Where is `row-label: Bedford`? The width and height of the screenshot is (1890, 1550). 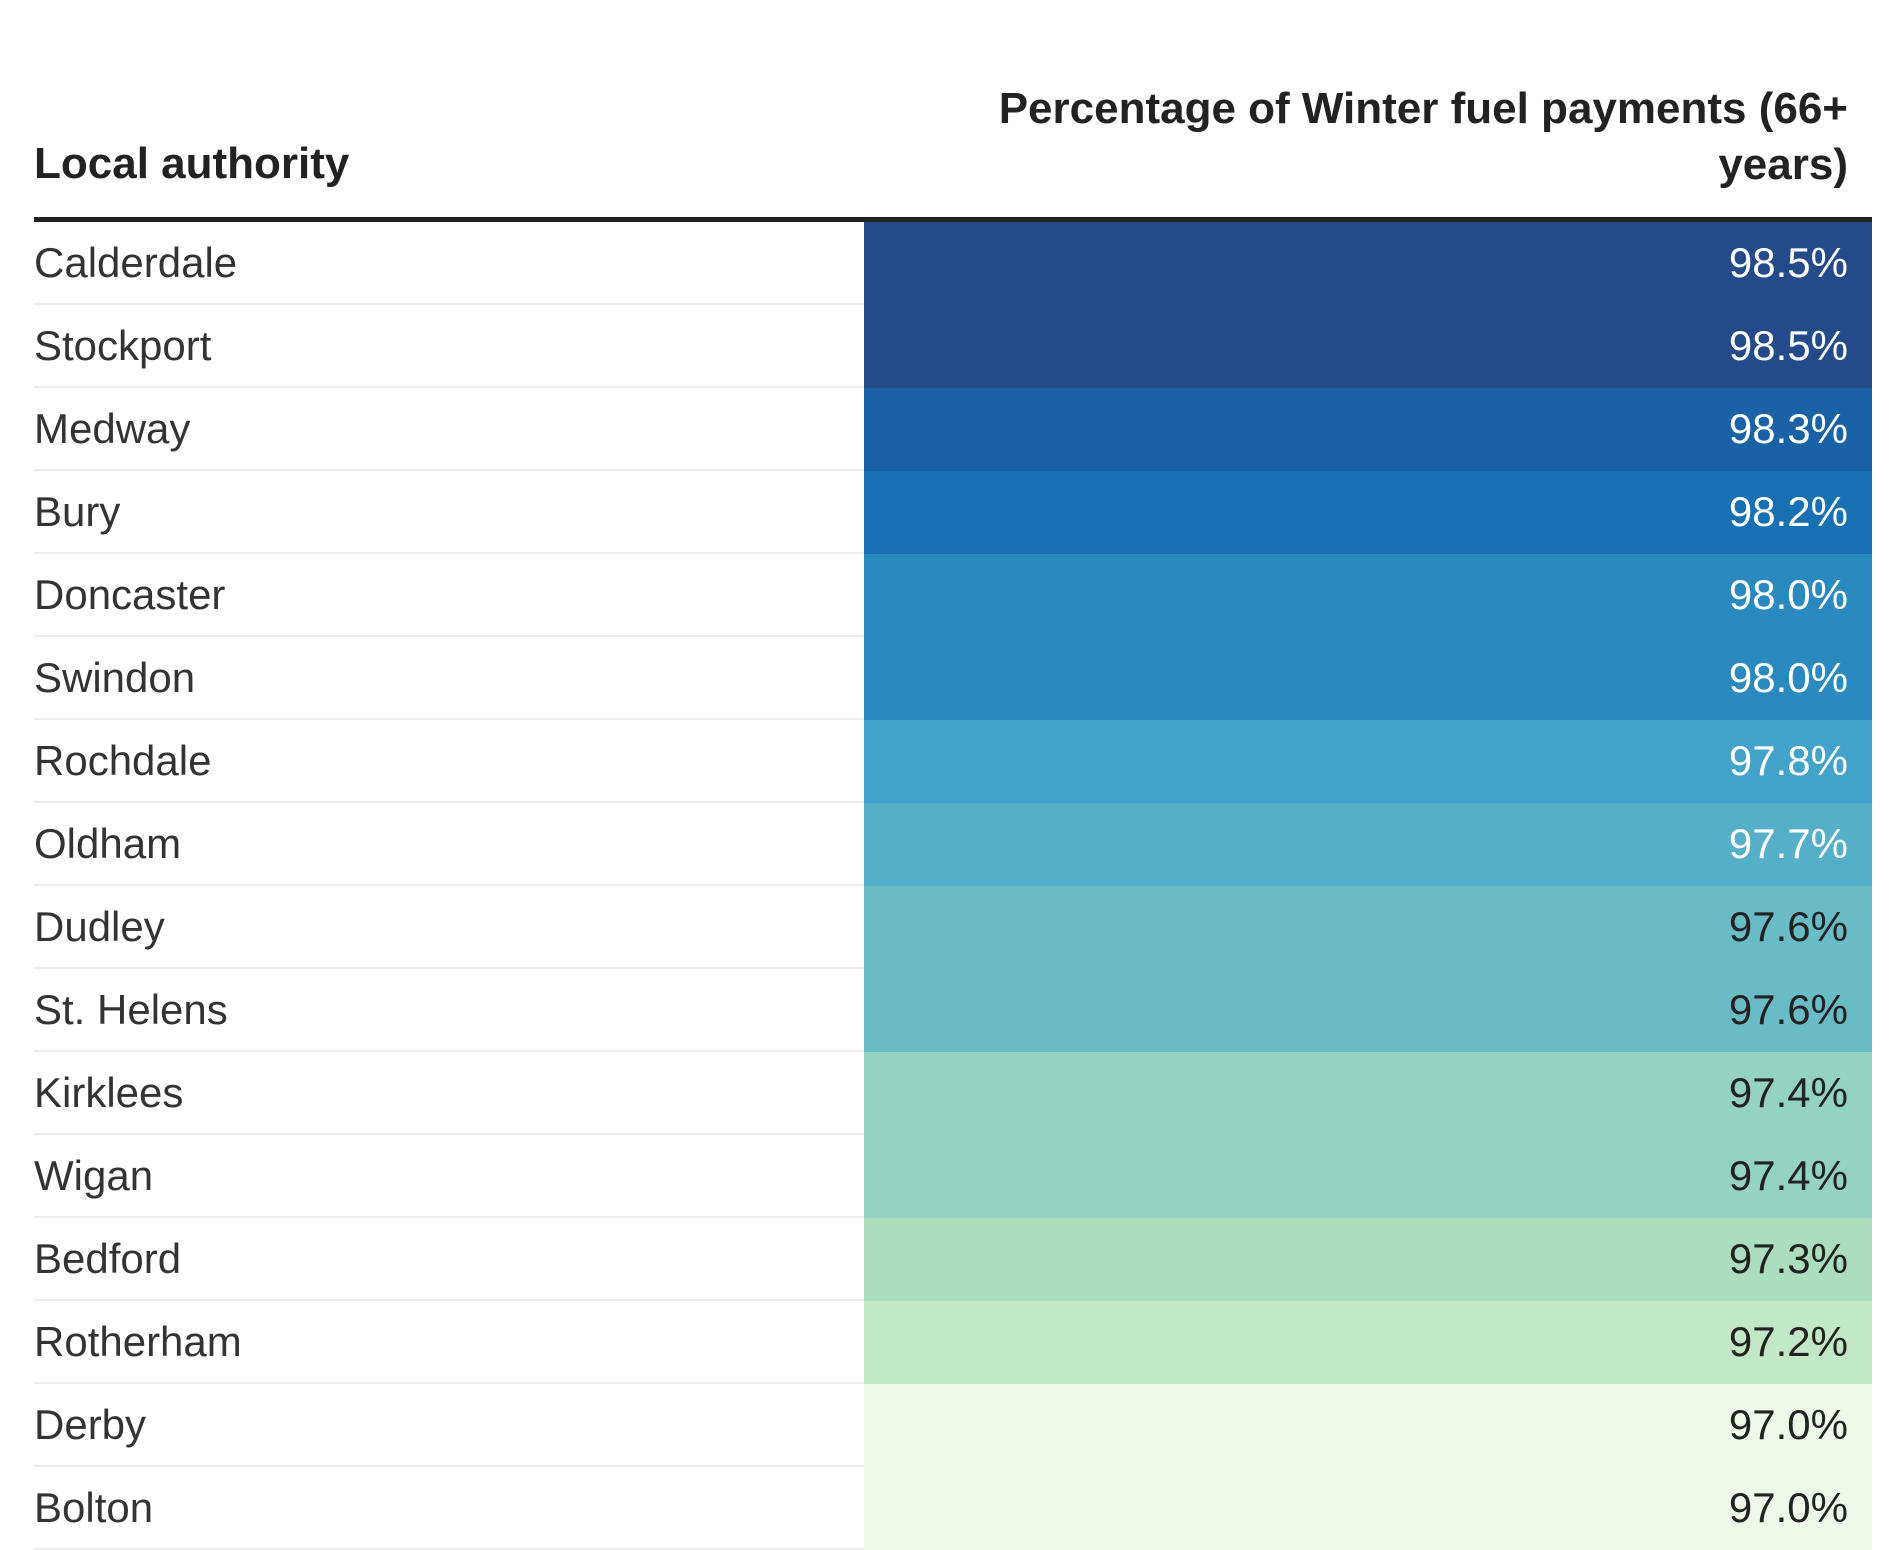
row-label: Bedford is located at coordinates (108, 1258).